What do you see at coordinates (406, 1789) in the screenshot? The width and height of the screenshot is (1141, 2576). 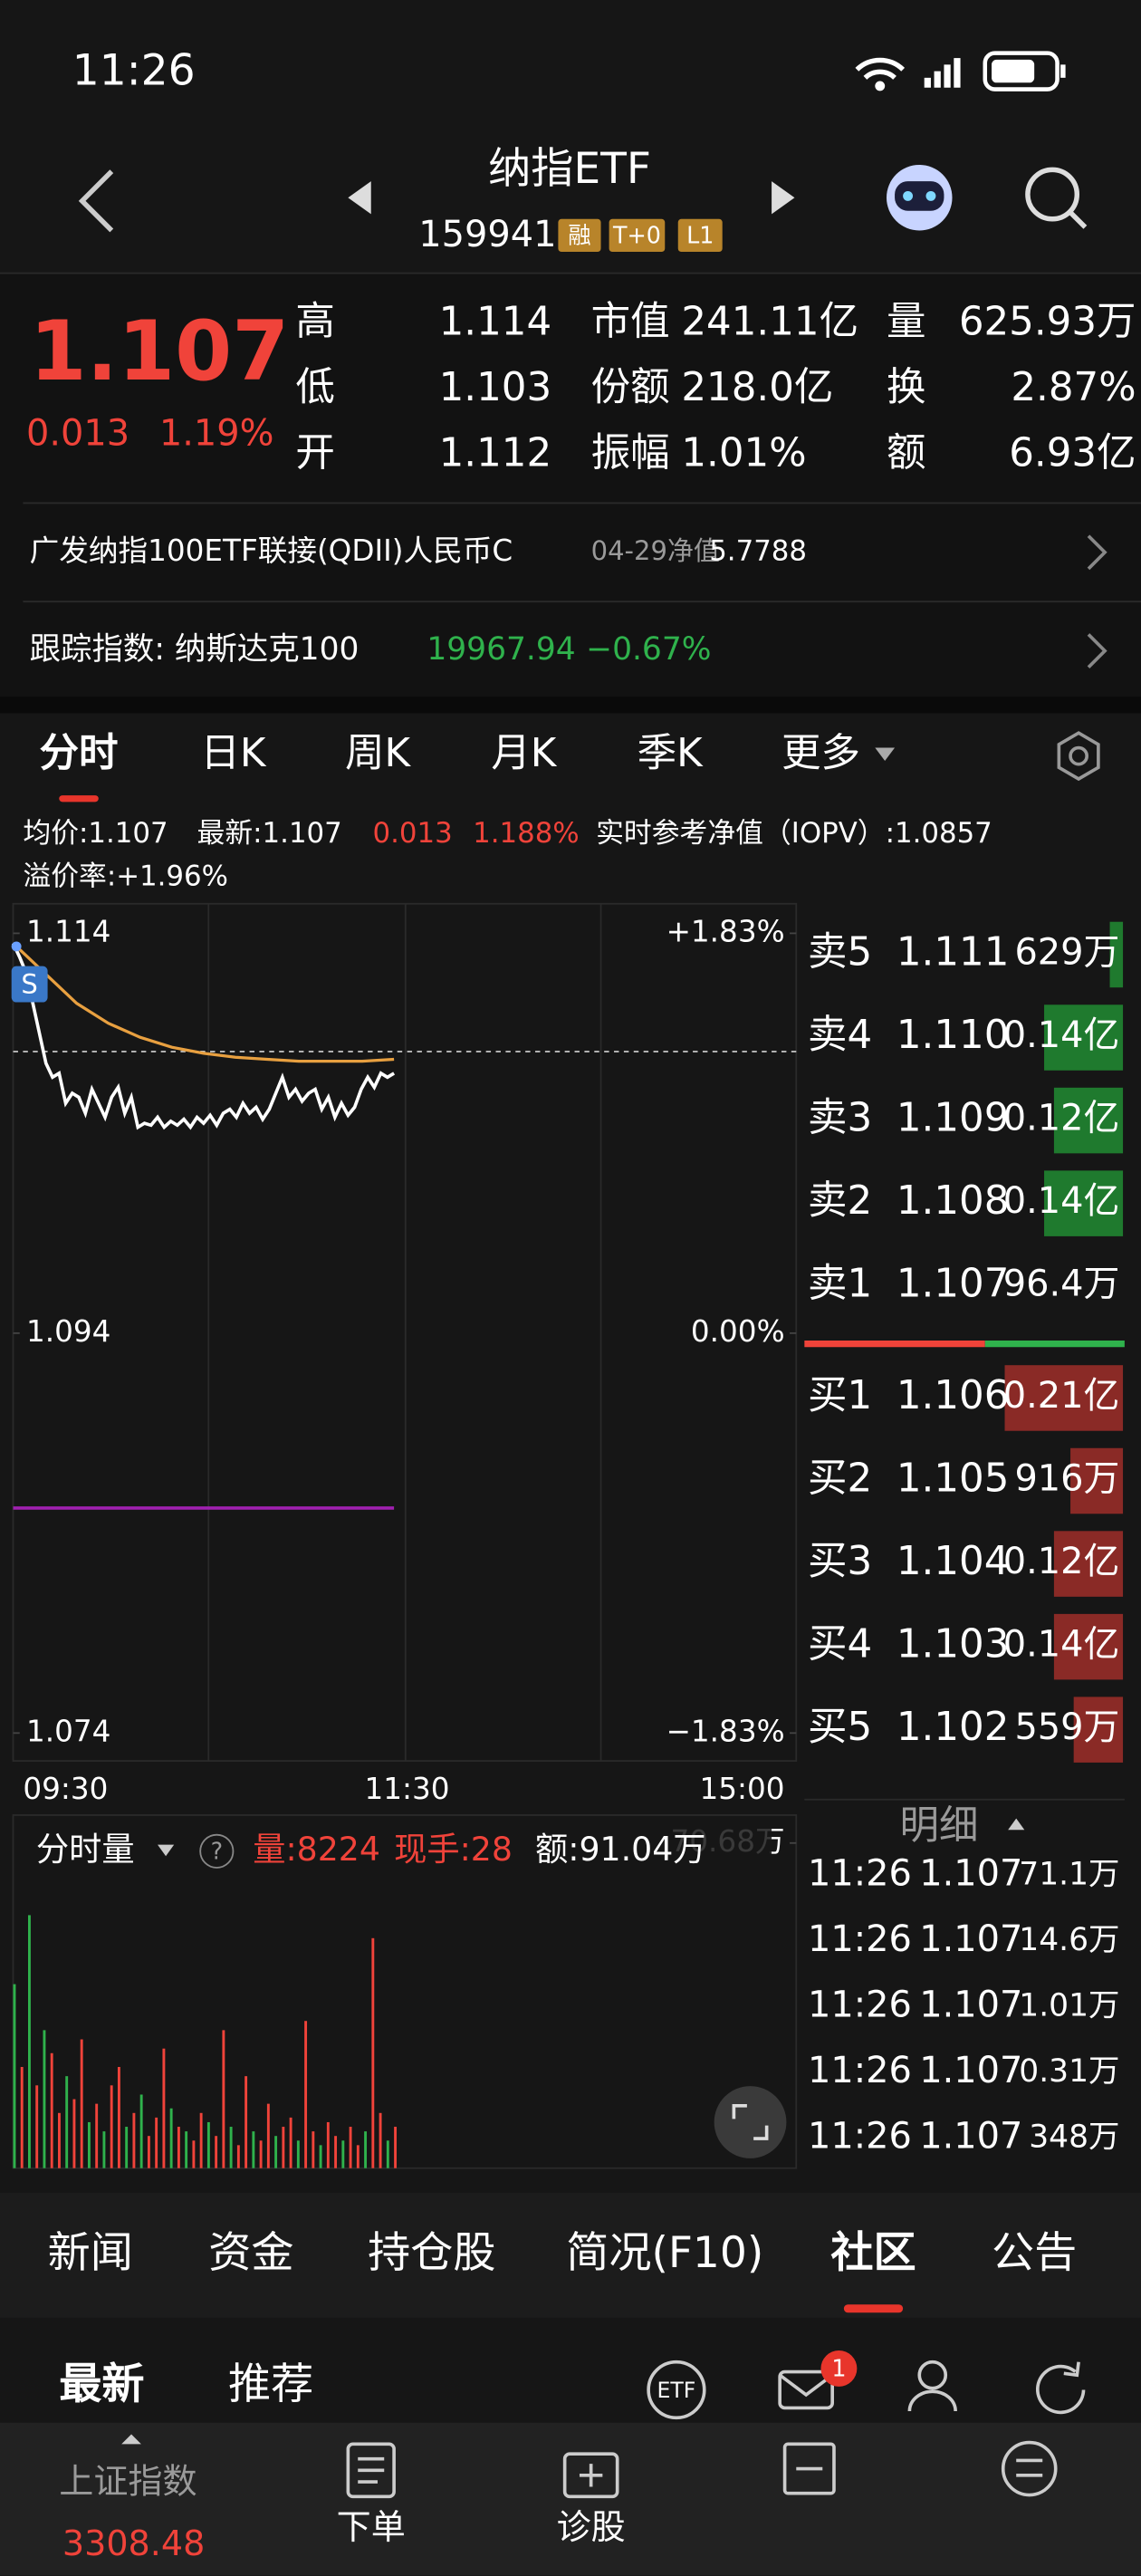 I see `x-tick-label: 11:30` at bounding box center [406, 1789].